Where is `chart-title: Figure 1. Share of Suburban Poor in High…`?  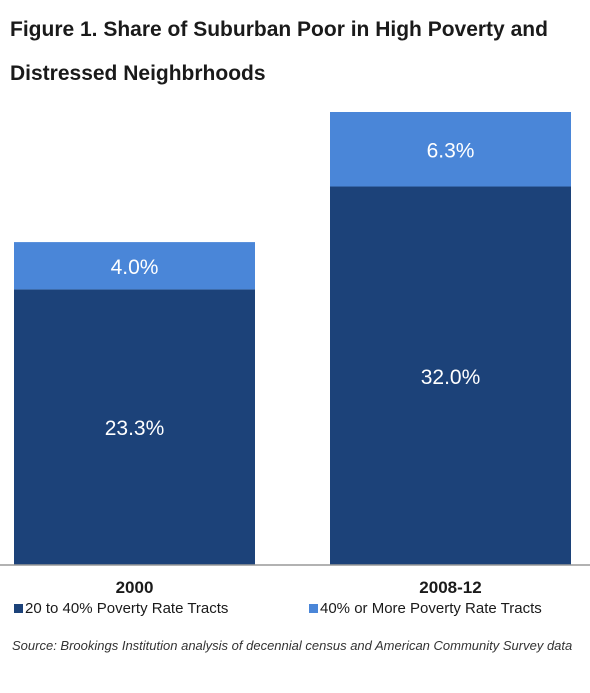
chart-title: Figure 1. Share of Suburban Poor in High… is located at coordinates (279, 51).